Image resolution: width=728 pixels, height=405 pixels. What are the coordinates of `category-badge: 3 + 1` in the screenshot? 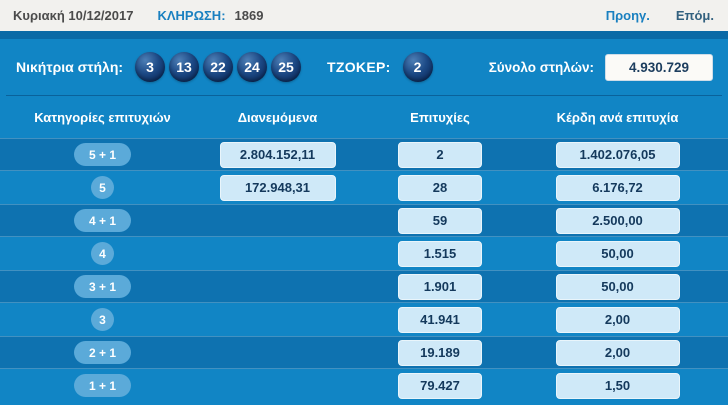 It's located at (102, 286).